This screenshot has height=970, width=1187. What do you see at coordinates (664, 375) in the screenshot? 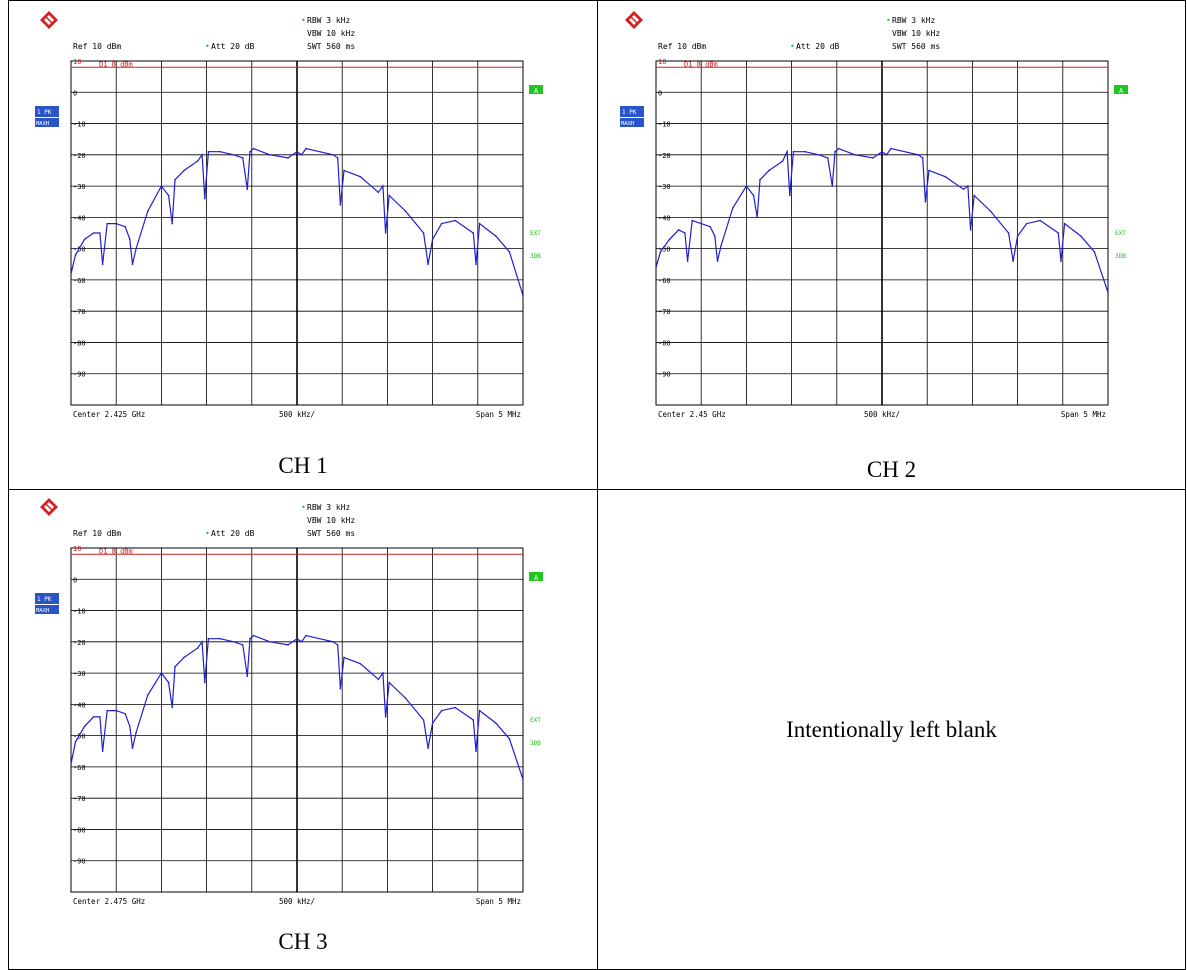
I see `y-tick-label: -90` at bounding box center [664, 375].